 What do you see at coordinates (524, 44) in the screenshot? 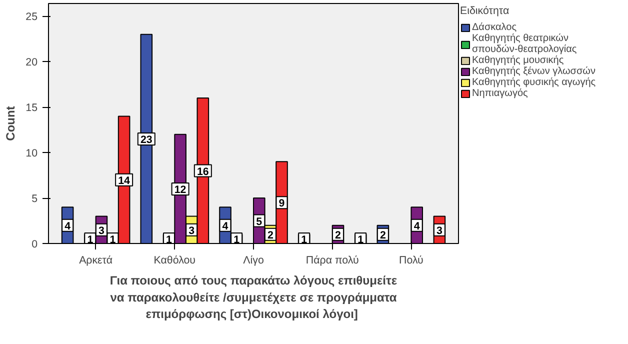
I see `legend-label: Καθηγητής θεατρικών σπουδών-θεατρολογίας` at bounding box center [524, 44].